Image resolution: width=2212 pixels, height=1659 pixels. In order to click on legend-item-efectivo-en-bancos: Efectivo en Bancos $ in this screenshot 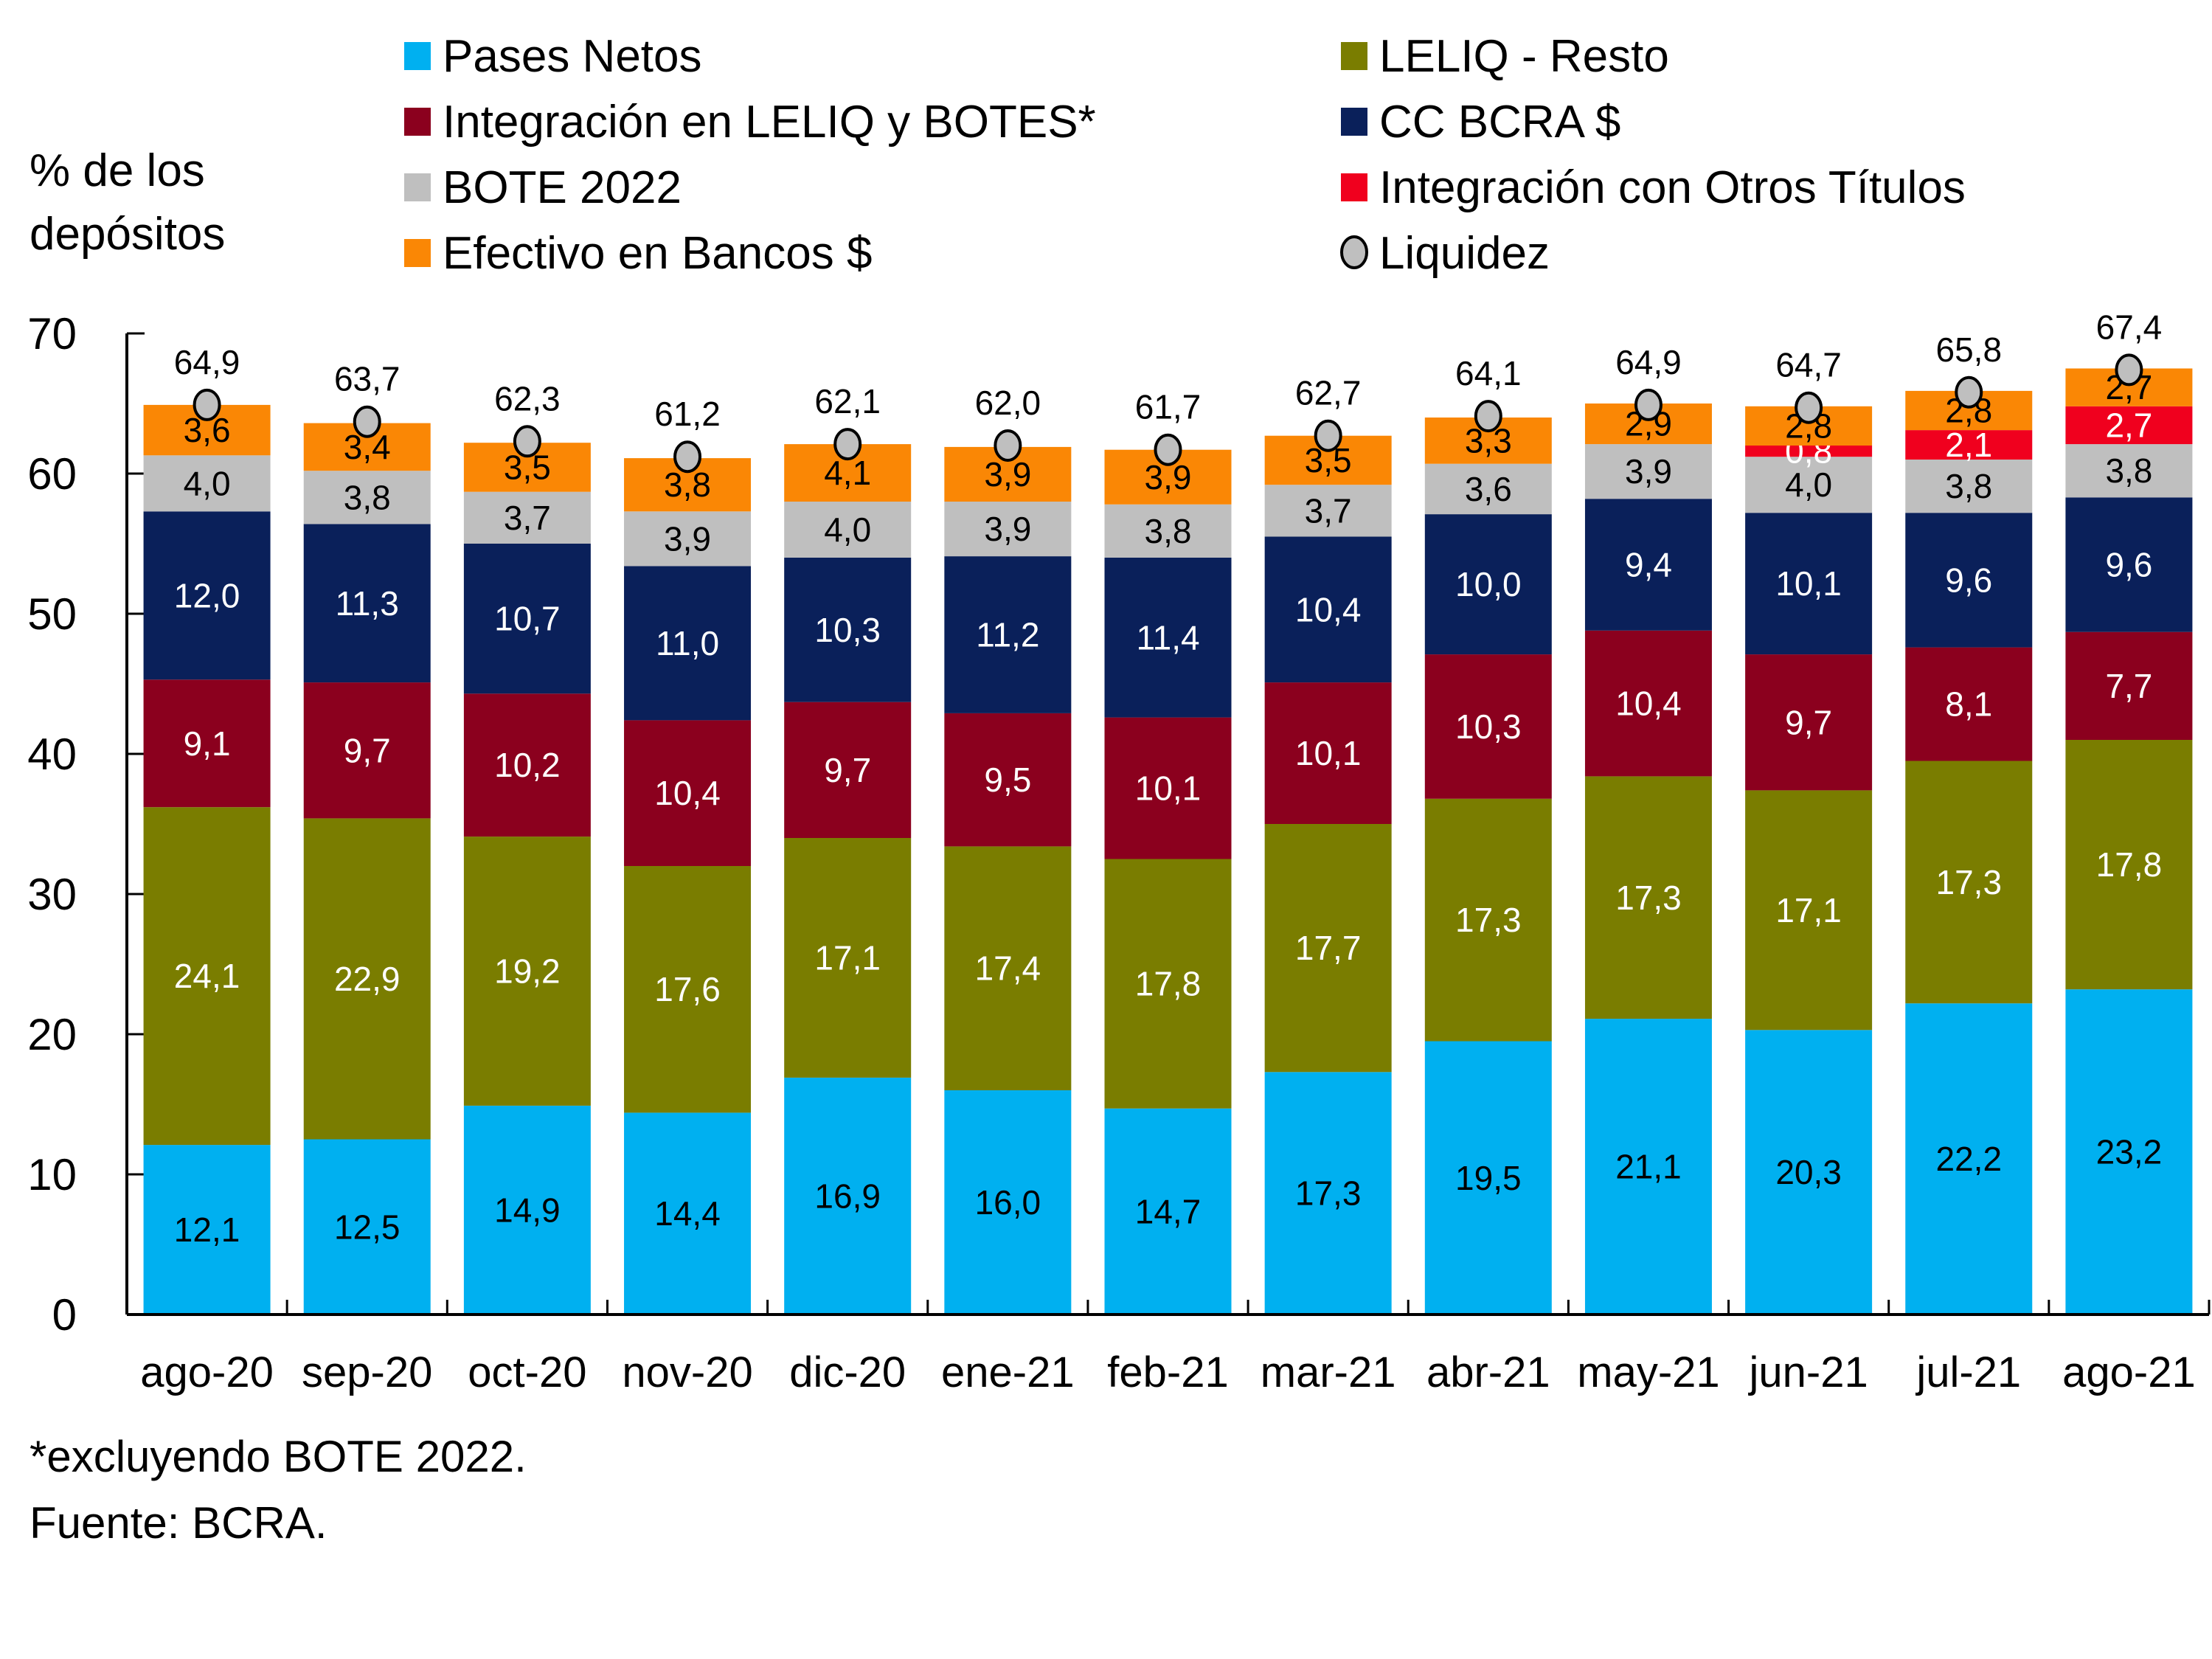, I will do `click(638, 253)`.